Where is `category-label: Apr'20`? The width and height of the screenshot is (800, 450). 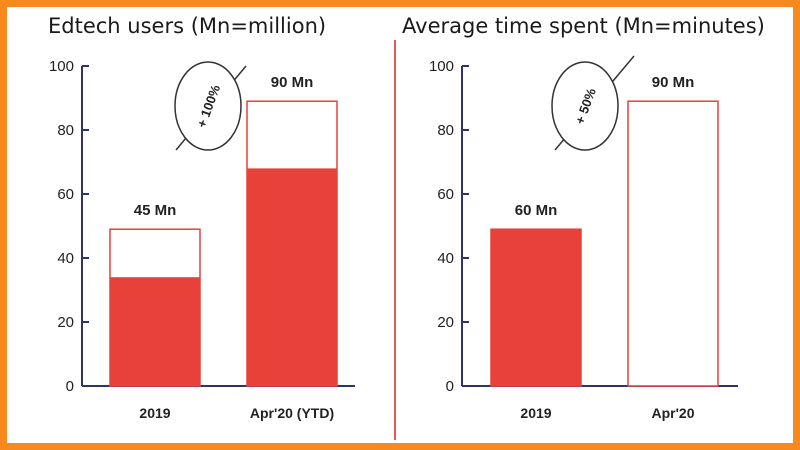 category-label: Apr'20 is located at coordinates (672, 413).